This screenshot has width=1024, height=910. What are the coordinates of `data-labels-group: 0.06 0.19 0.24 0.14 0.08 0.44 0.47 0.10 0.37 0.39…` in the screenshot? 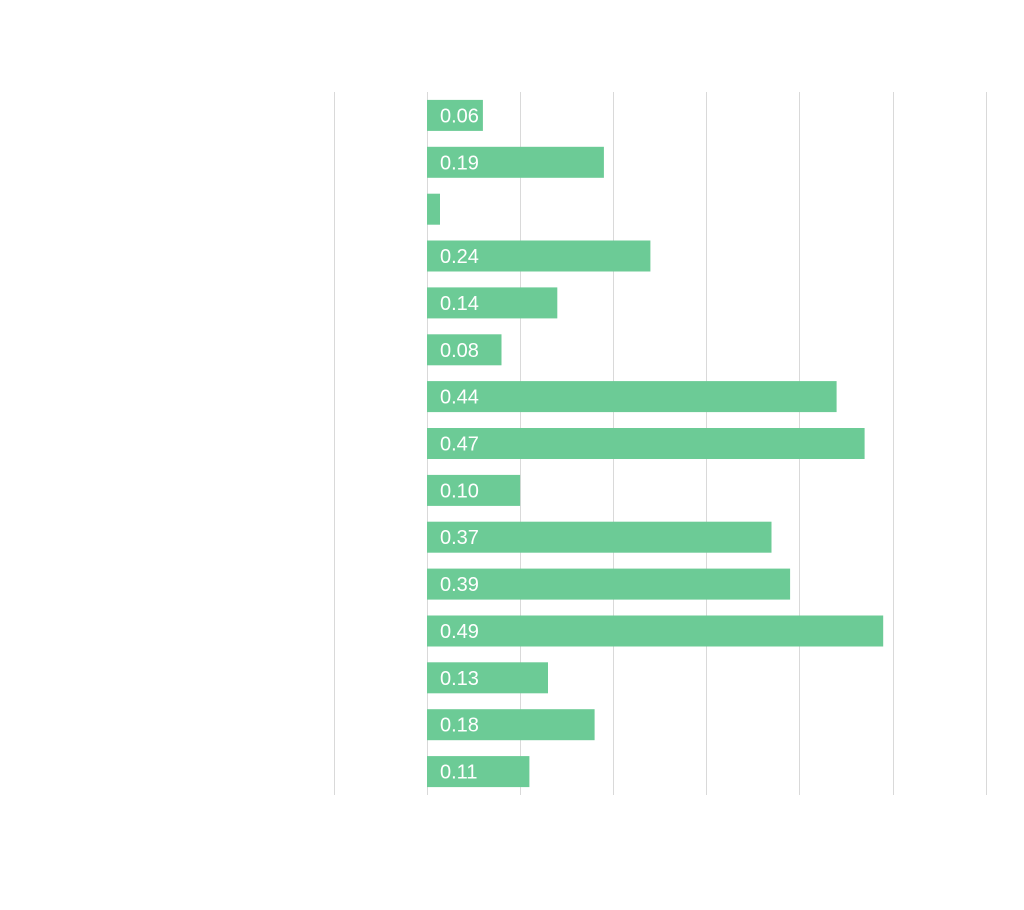 It's located at (459, 444).